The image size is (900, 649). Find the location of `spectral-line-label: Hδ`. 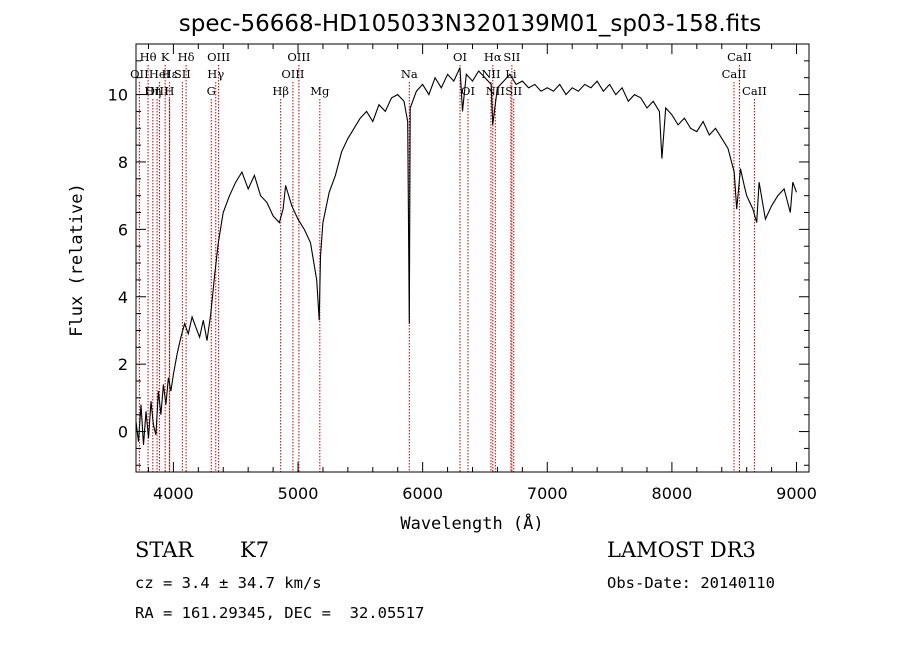

spectral-line-label: Hδ is located at coordinates (186, 57).